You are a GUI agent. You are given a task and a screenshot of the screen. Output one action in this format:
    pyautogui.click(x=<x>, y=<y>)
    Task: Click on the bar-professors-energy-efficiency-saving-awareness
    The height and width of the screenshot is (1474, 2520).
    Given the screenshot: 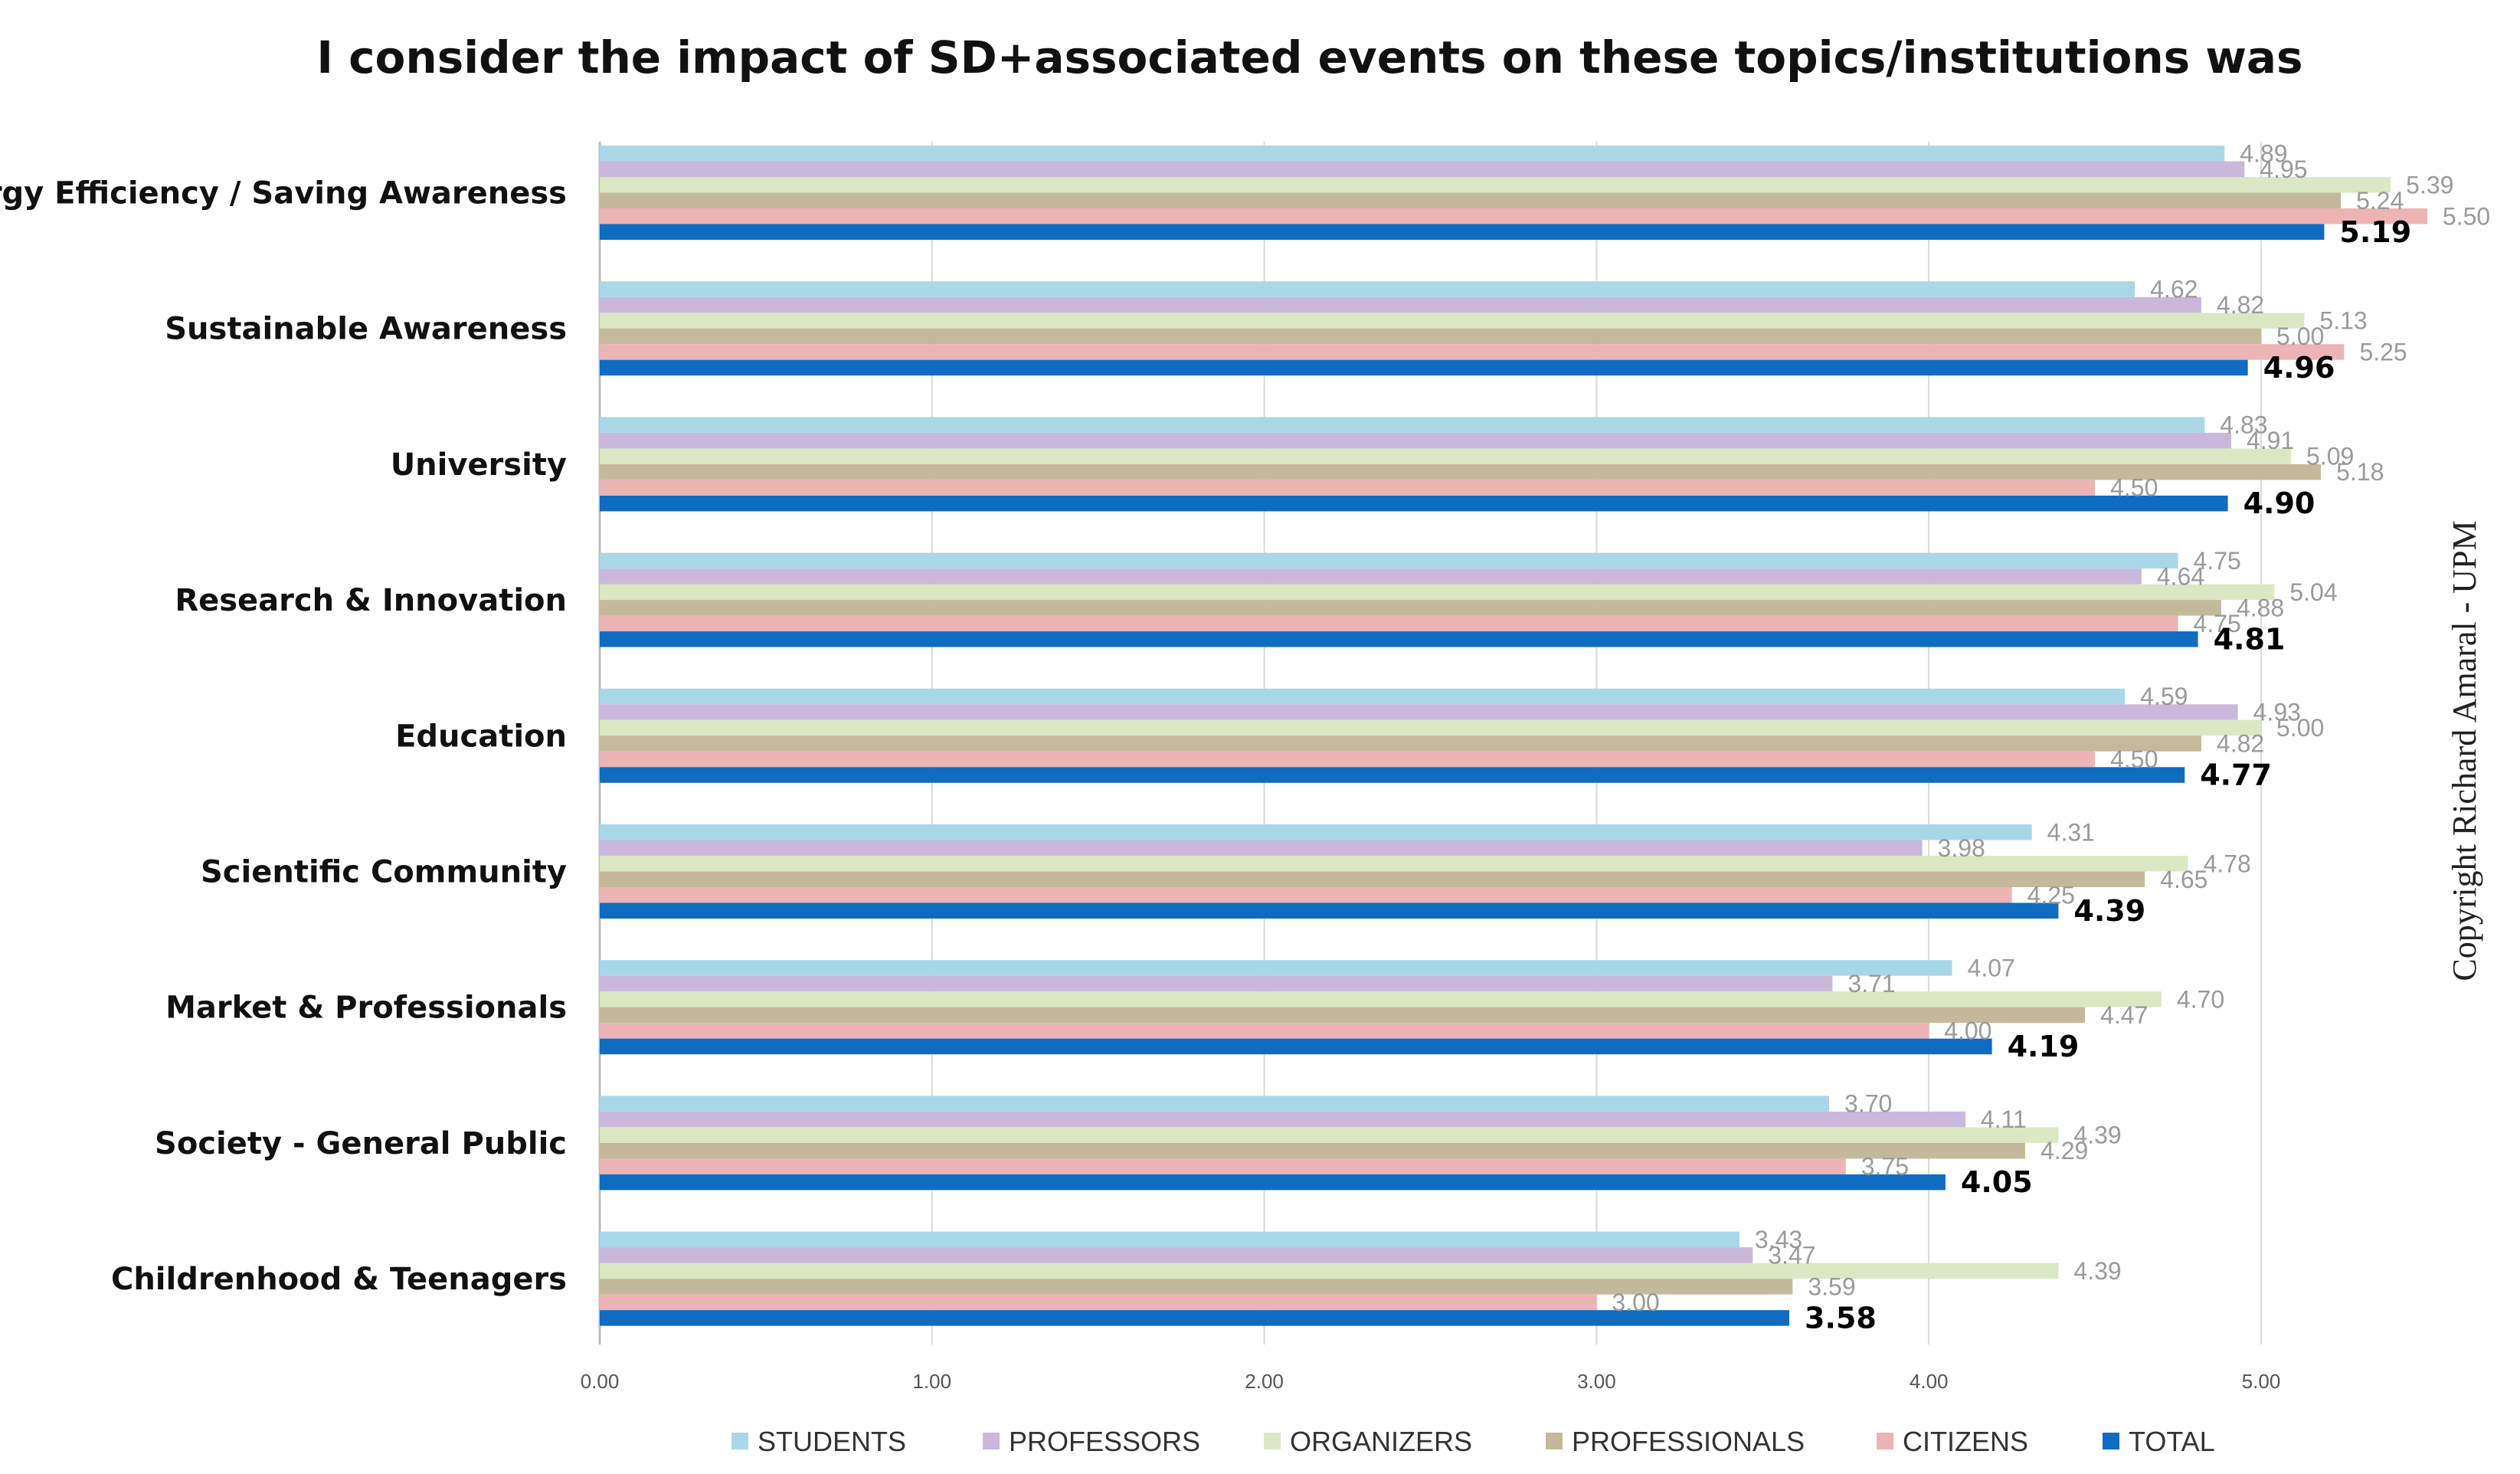 What is the action you would take?
    pyautogui.click(x=1422, y=169)
    